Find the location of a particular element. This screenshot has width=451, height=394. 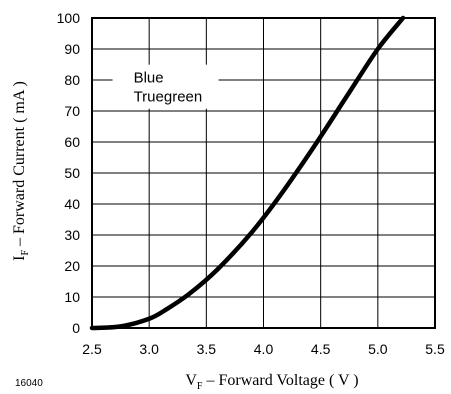

x-tick-labels: 2.5 3.0 3.5 4.0 4.5 5.0 5.5 is located at coordinates (263, 349).